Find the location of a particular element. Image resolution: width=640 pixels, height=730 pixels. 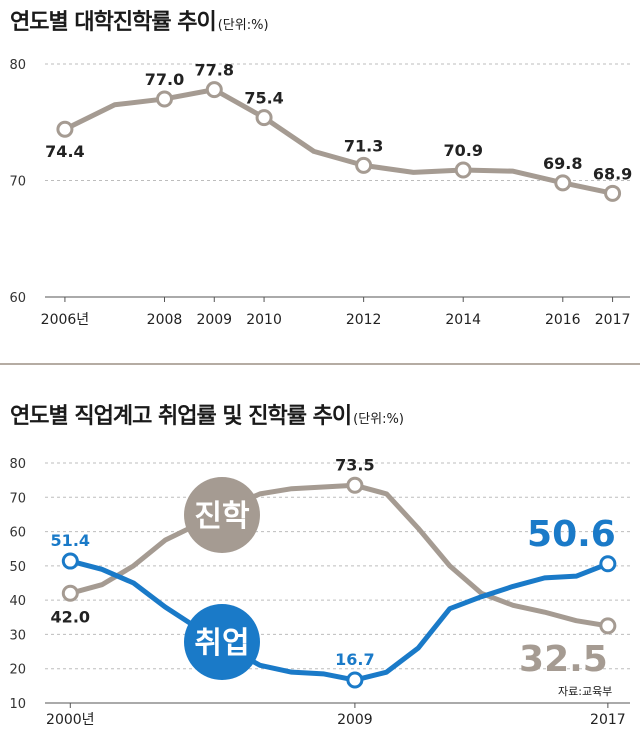

chart-2-title: 연도별 직업계고 취업률 및 진학률 추이 (단위:%) is located at coordinates (207, 414).